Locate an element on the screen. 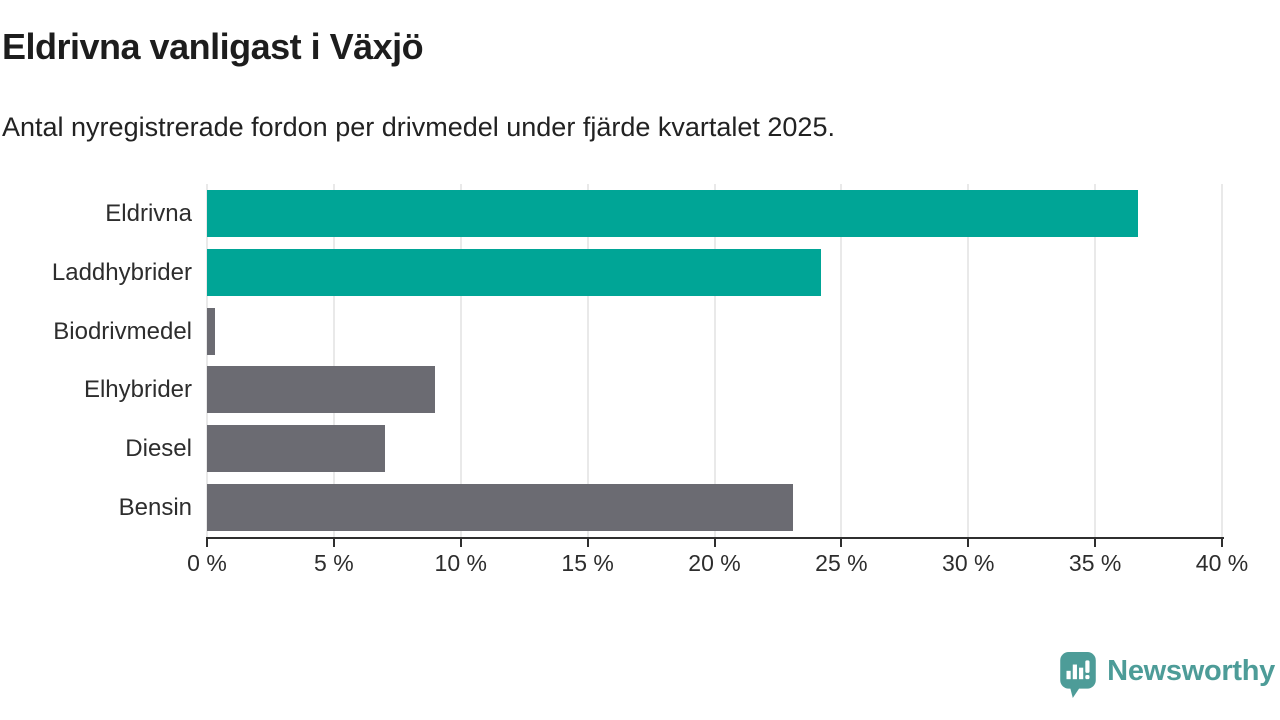 The image size is (1280, 720). category-label-elhybrider: Elhybrider is located at coordinates (137, 390).